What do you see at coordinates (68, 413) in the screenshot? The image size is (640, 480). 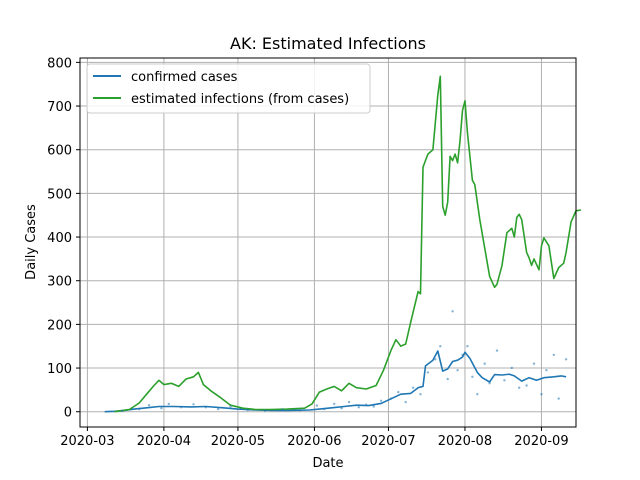 I see `y-tick-label: 0` at bounding box center [68, 413].